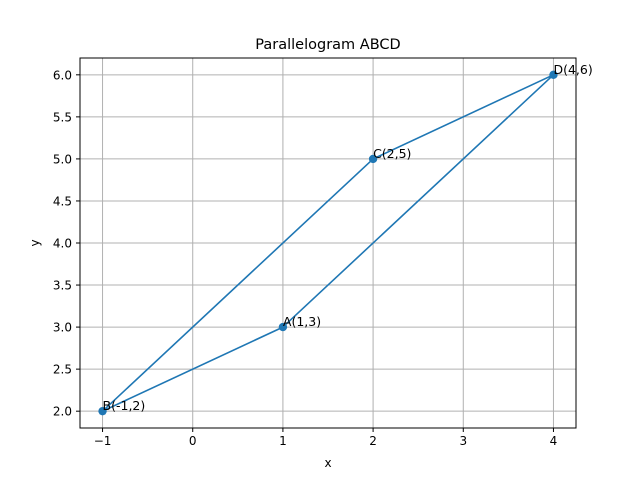 The width and height of the screenshot is (640, 480). Describe the element at coordinates (62, 286) in the screenshot. I see `y-tick-label: 3.5` at that location.